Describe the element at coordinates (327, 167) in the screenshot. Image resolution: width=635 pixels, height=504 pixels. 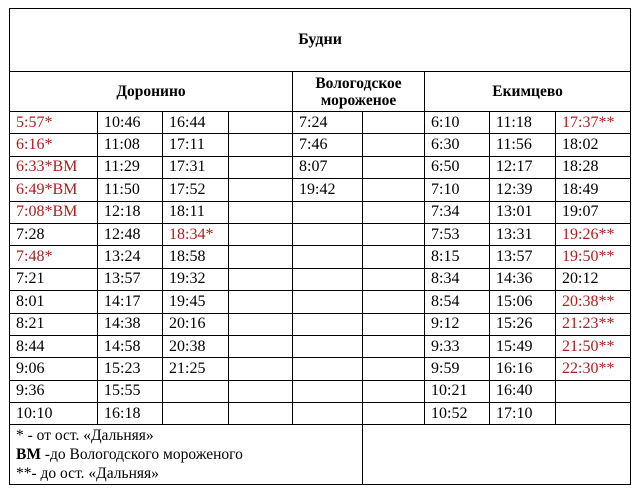
I see `time-cell: 8:07` at that location.